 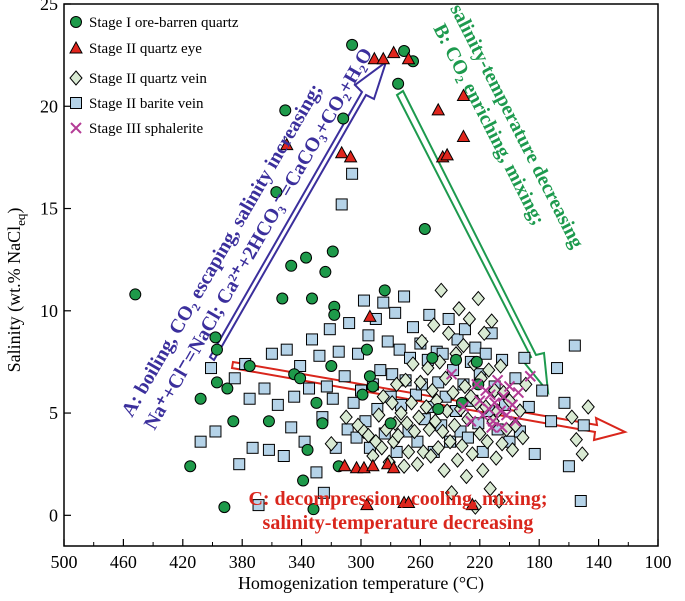 What do you see at coordinates (76, 47) in the screenshot?
I see `legend-marker-quartz-eye` at bounding box center [76, 47].